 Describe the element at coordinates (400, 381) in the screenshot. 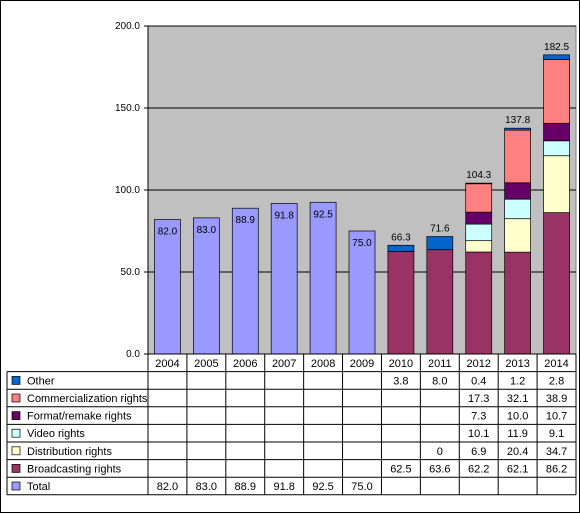

I see `table-cell-value: 3.8` at that location.